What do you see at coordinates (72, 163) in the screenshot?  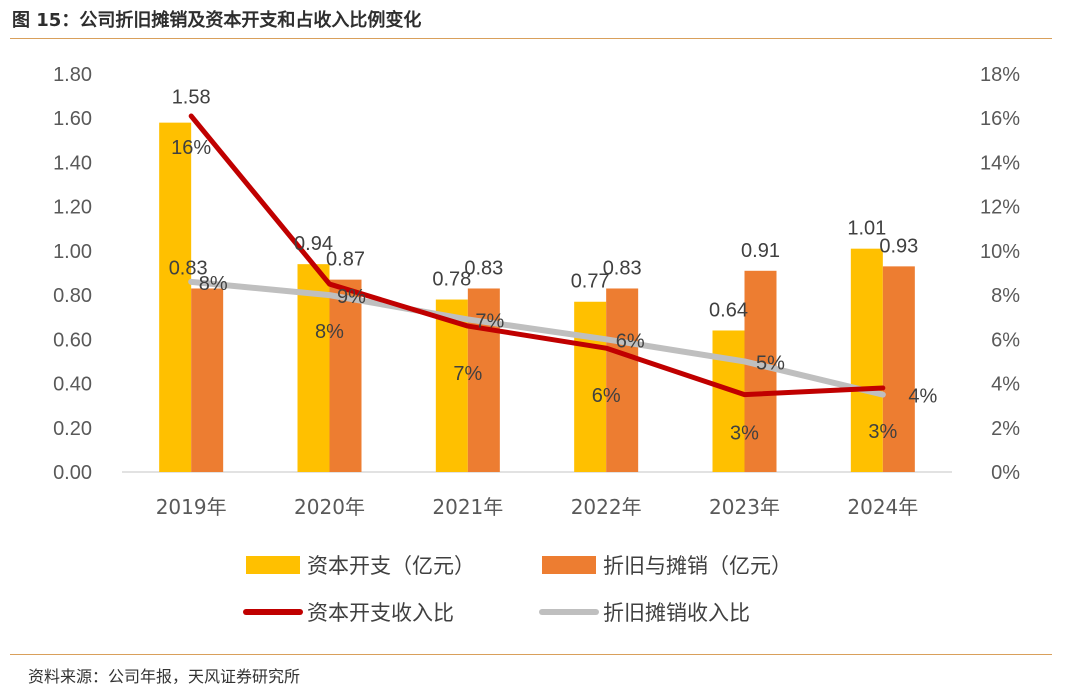 I see `left-axis-tick: 1.40` at bounding box center [72, 163].